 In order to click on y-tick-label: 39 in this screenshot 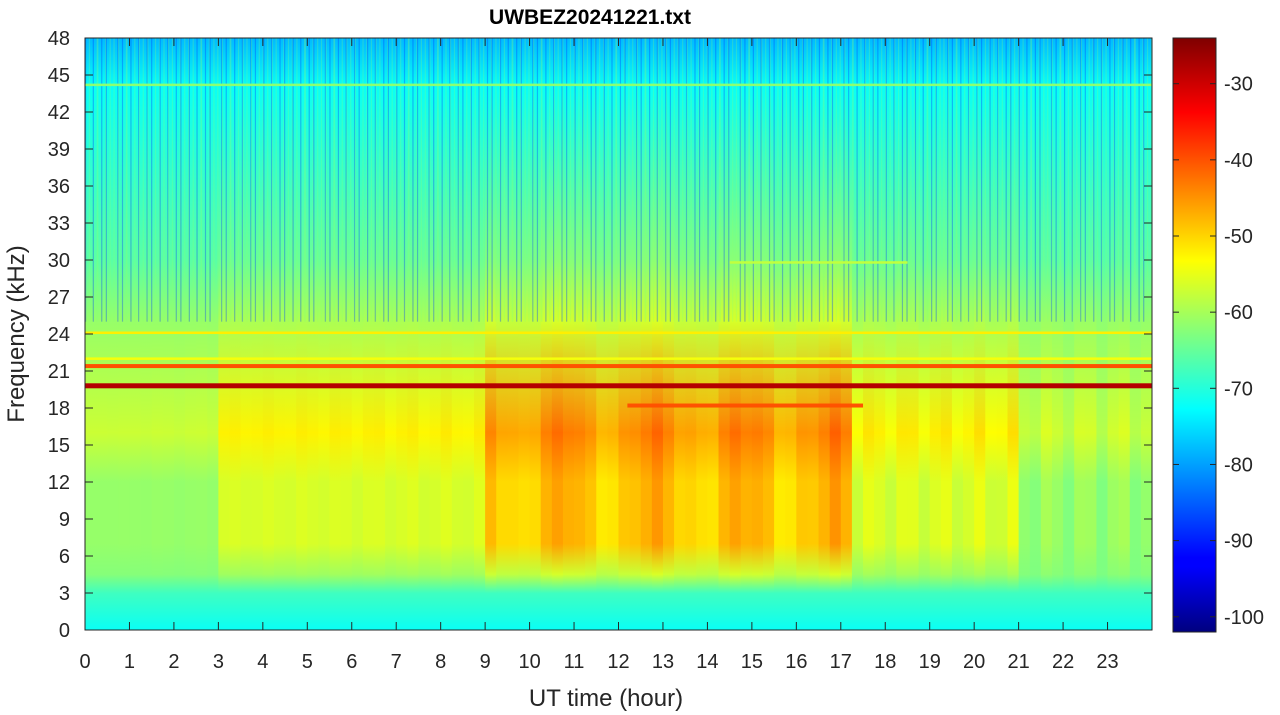, I will do `click(59, 150)`.